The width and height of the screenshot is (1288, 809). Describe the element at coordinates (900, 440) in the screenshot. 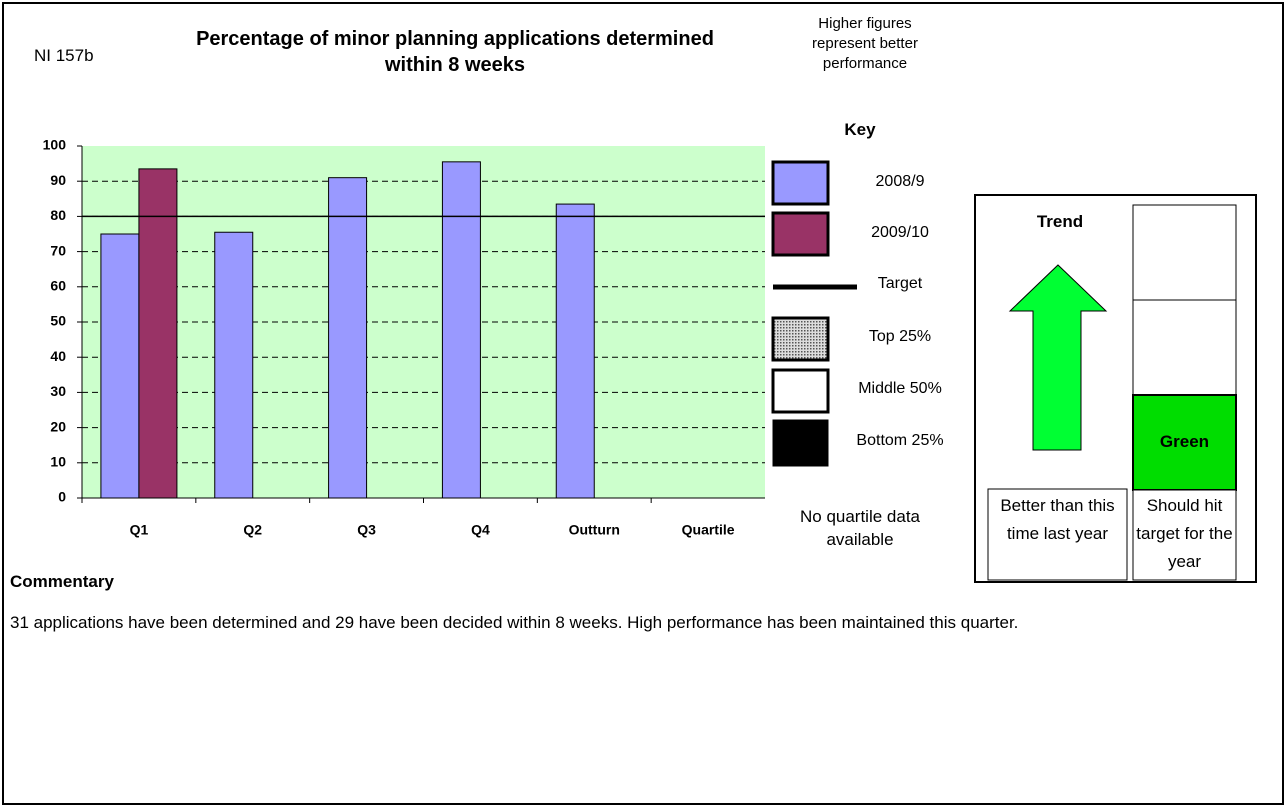

I see `legend-label: Bottom 25%` at that location.